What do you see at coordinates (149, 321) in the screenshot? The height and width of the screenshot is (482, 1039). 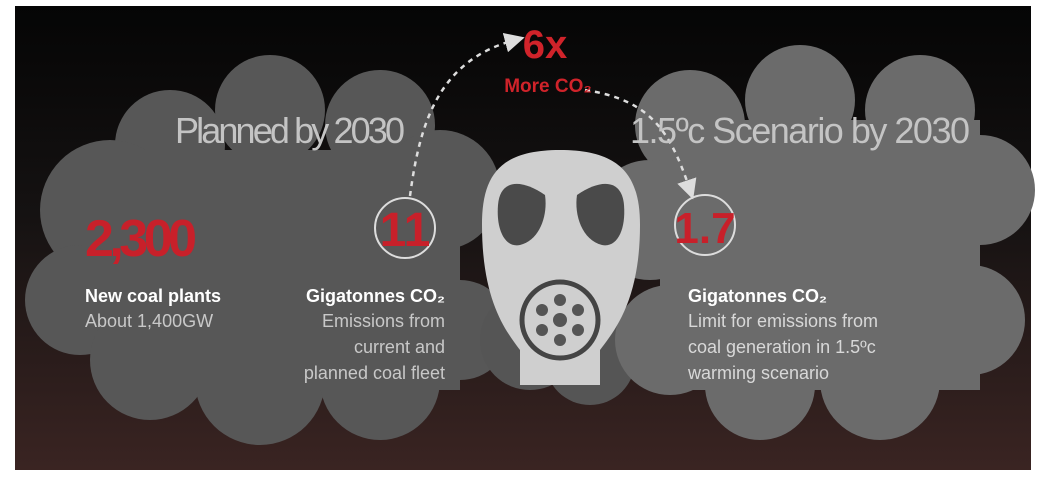 I see `plants-note: About 1,400GW` at bounding box center [149, 321].